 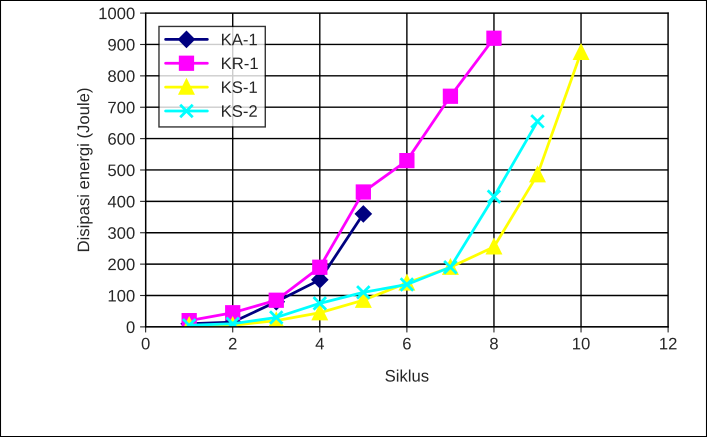 What do you see at coordinates (239, 87) in the screenshot?
I see `legend-label: KS-1` at bounding box center [239, 87].